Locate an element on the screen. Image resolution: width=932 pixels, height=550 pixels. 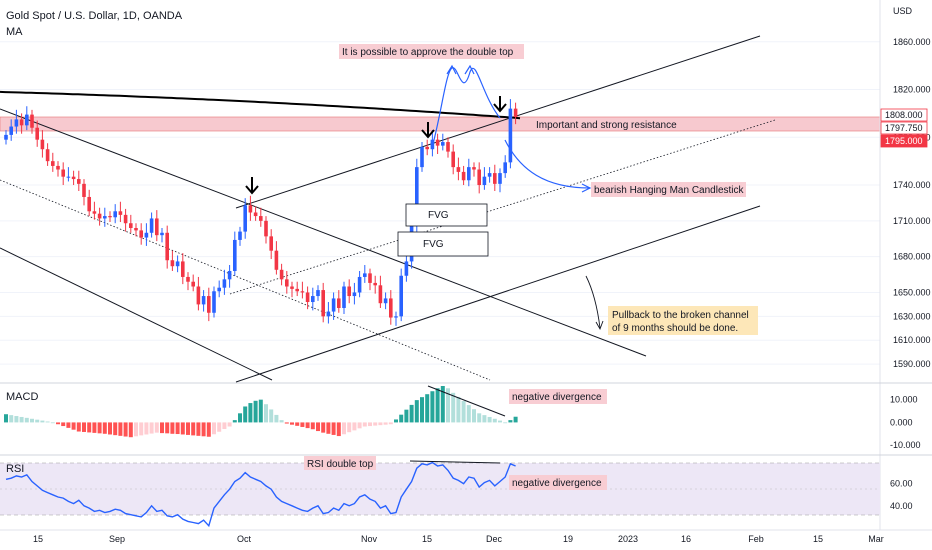
macd-title: MACD is located at coordinates (22, 397).